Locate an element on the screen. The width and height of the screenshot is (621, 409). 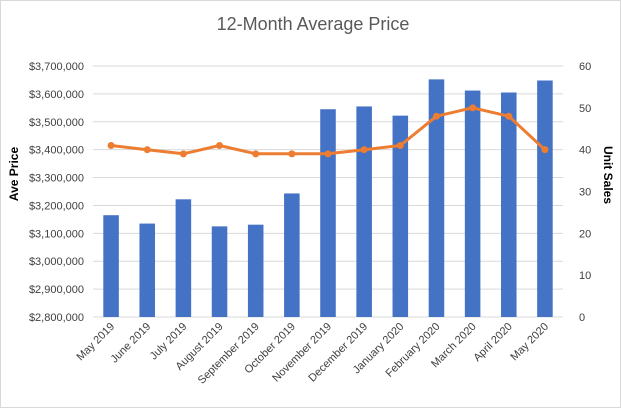
y2-axis-ticks: 0 10 20 30 40 50 60 is located at coordinates (585, 192).